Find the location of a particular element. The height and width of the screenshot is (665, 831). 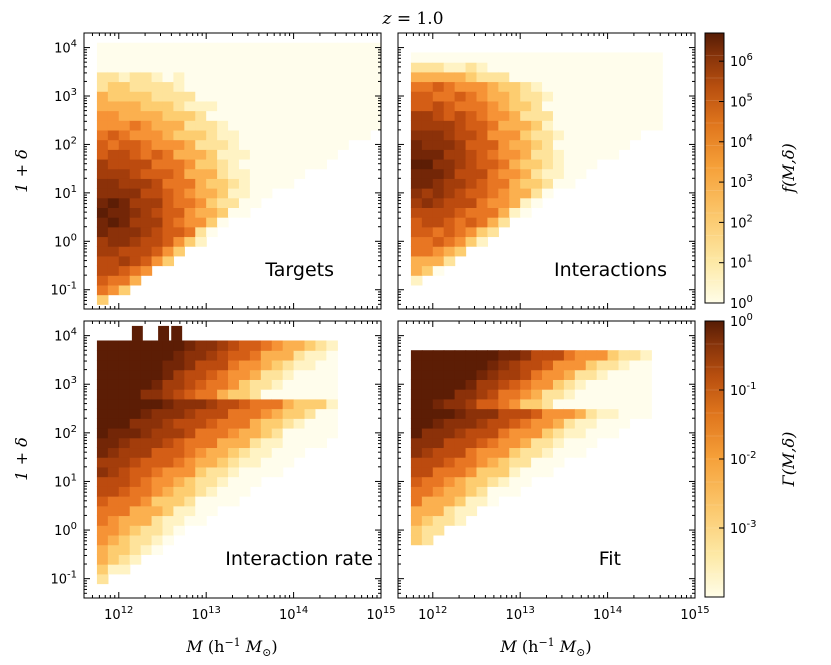

colorbar-tick-label: 10⁰ is located at coordinates (741, 321).